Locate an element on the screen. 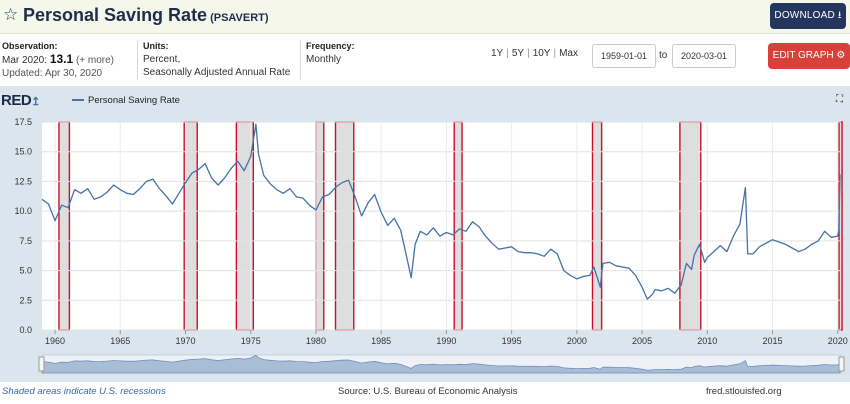 The width and height of the screenshot is (850, 404). frequency-value: Monthly is located at coordinates (324, 59).